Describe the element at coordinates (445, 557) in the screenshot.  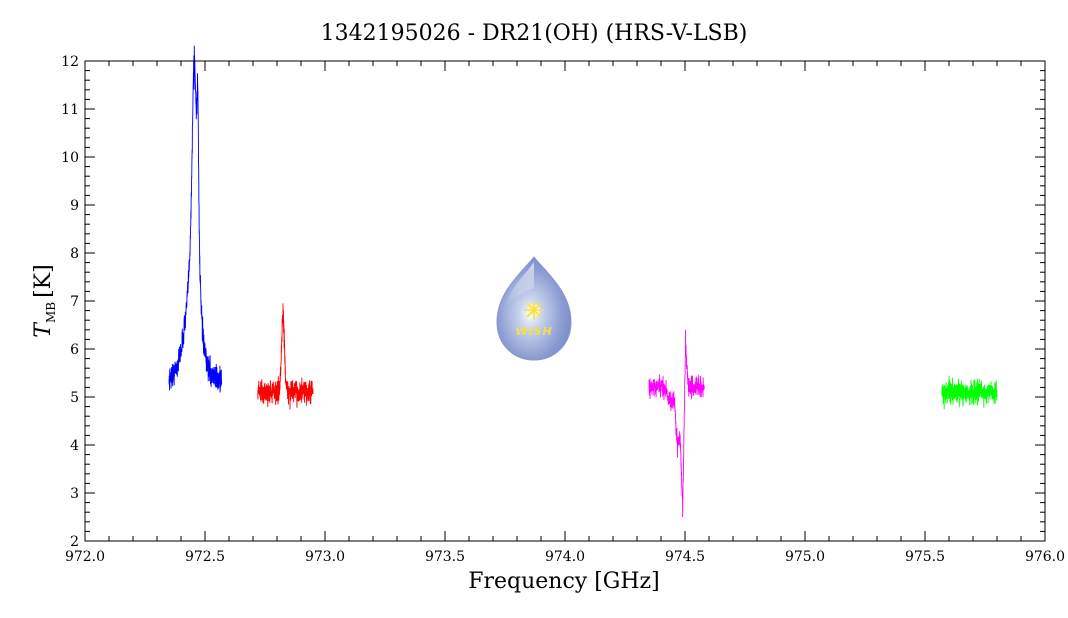
I see `x-tick-label: 973.5` at that location.